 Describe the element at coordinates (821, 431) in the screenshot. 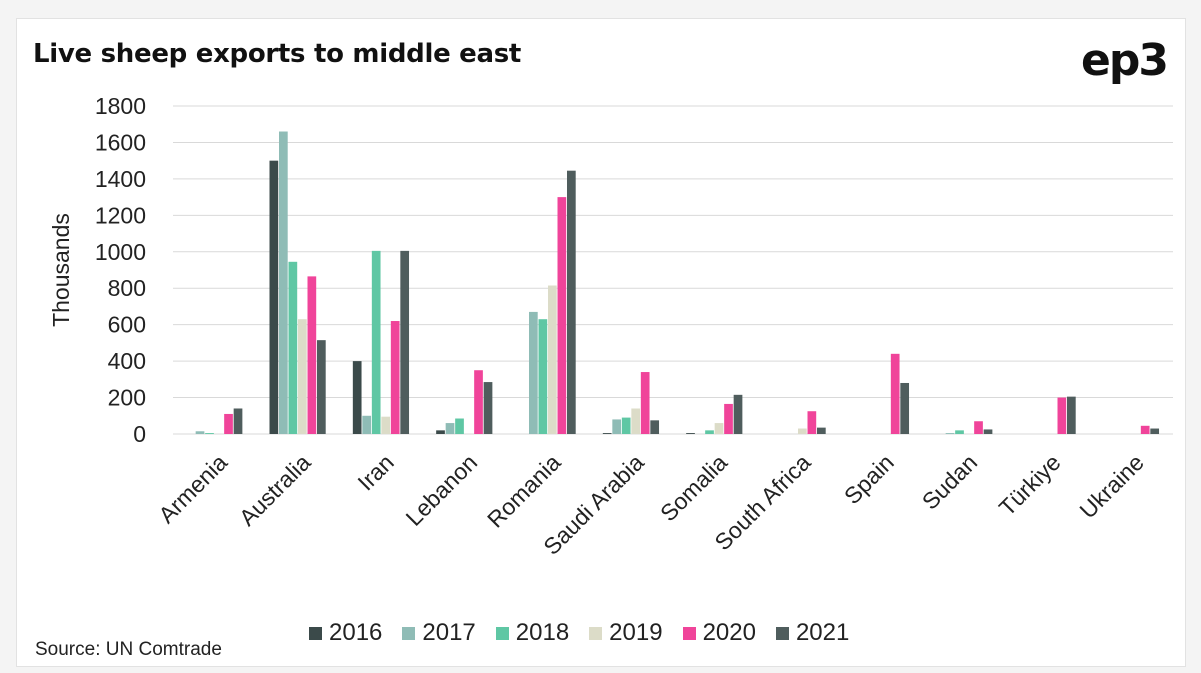

I see `bar-2021-south-africa` at that location.